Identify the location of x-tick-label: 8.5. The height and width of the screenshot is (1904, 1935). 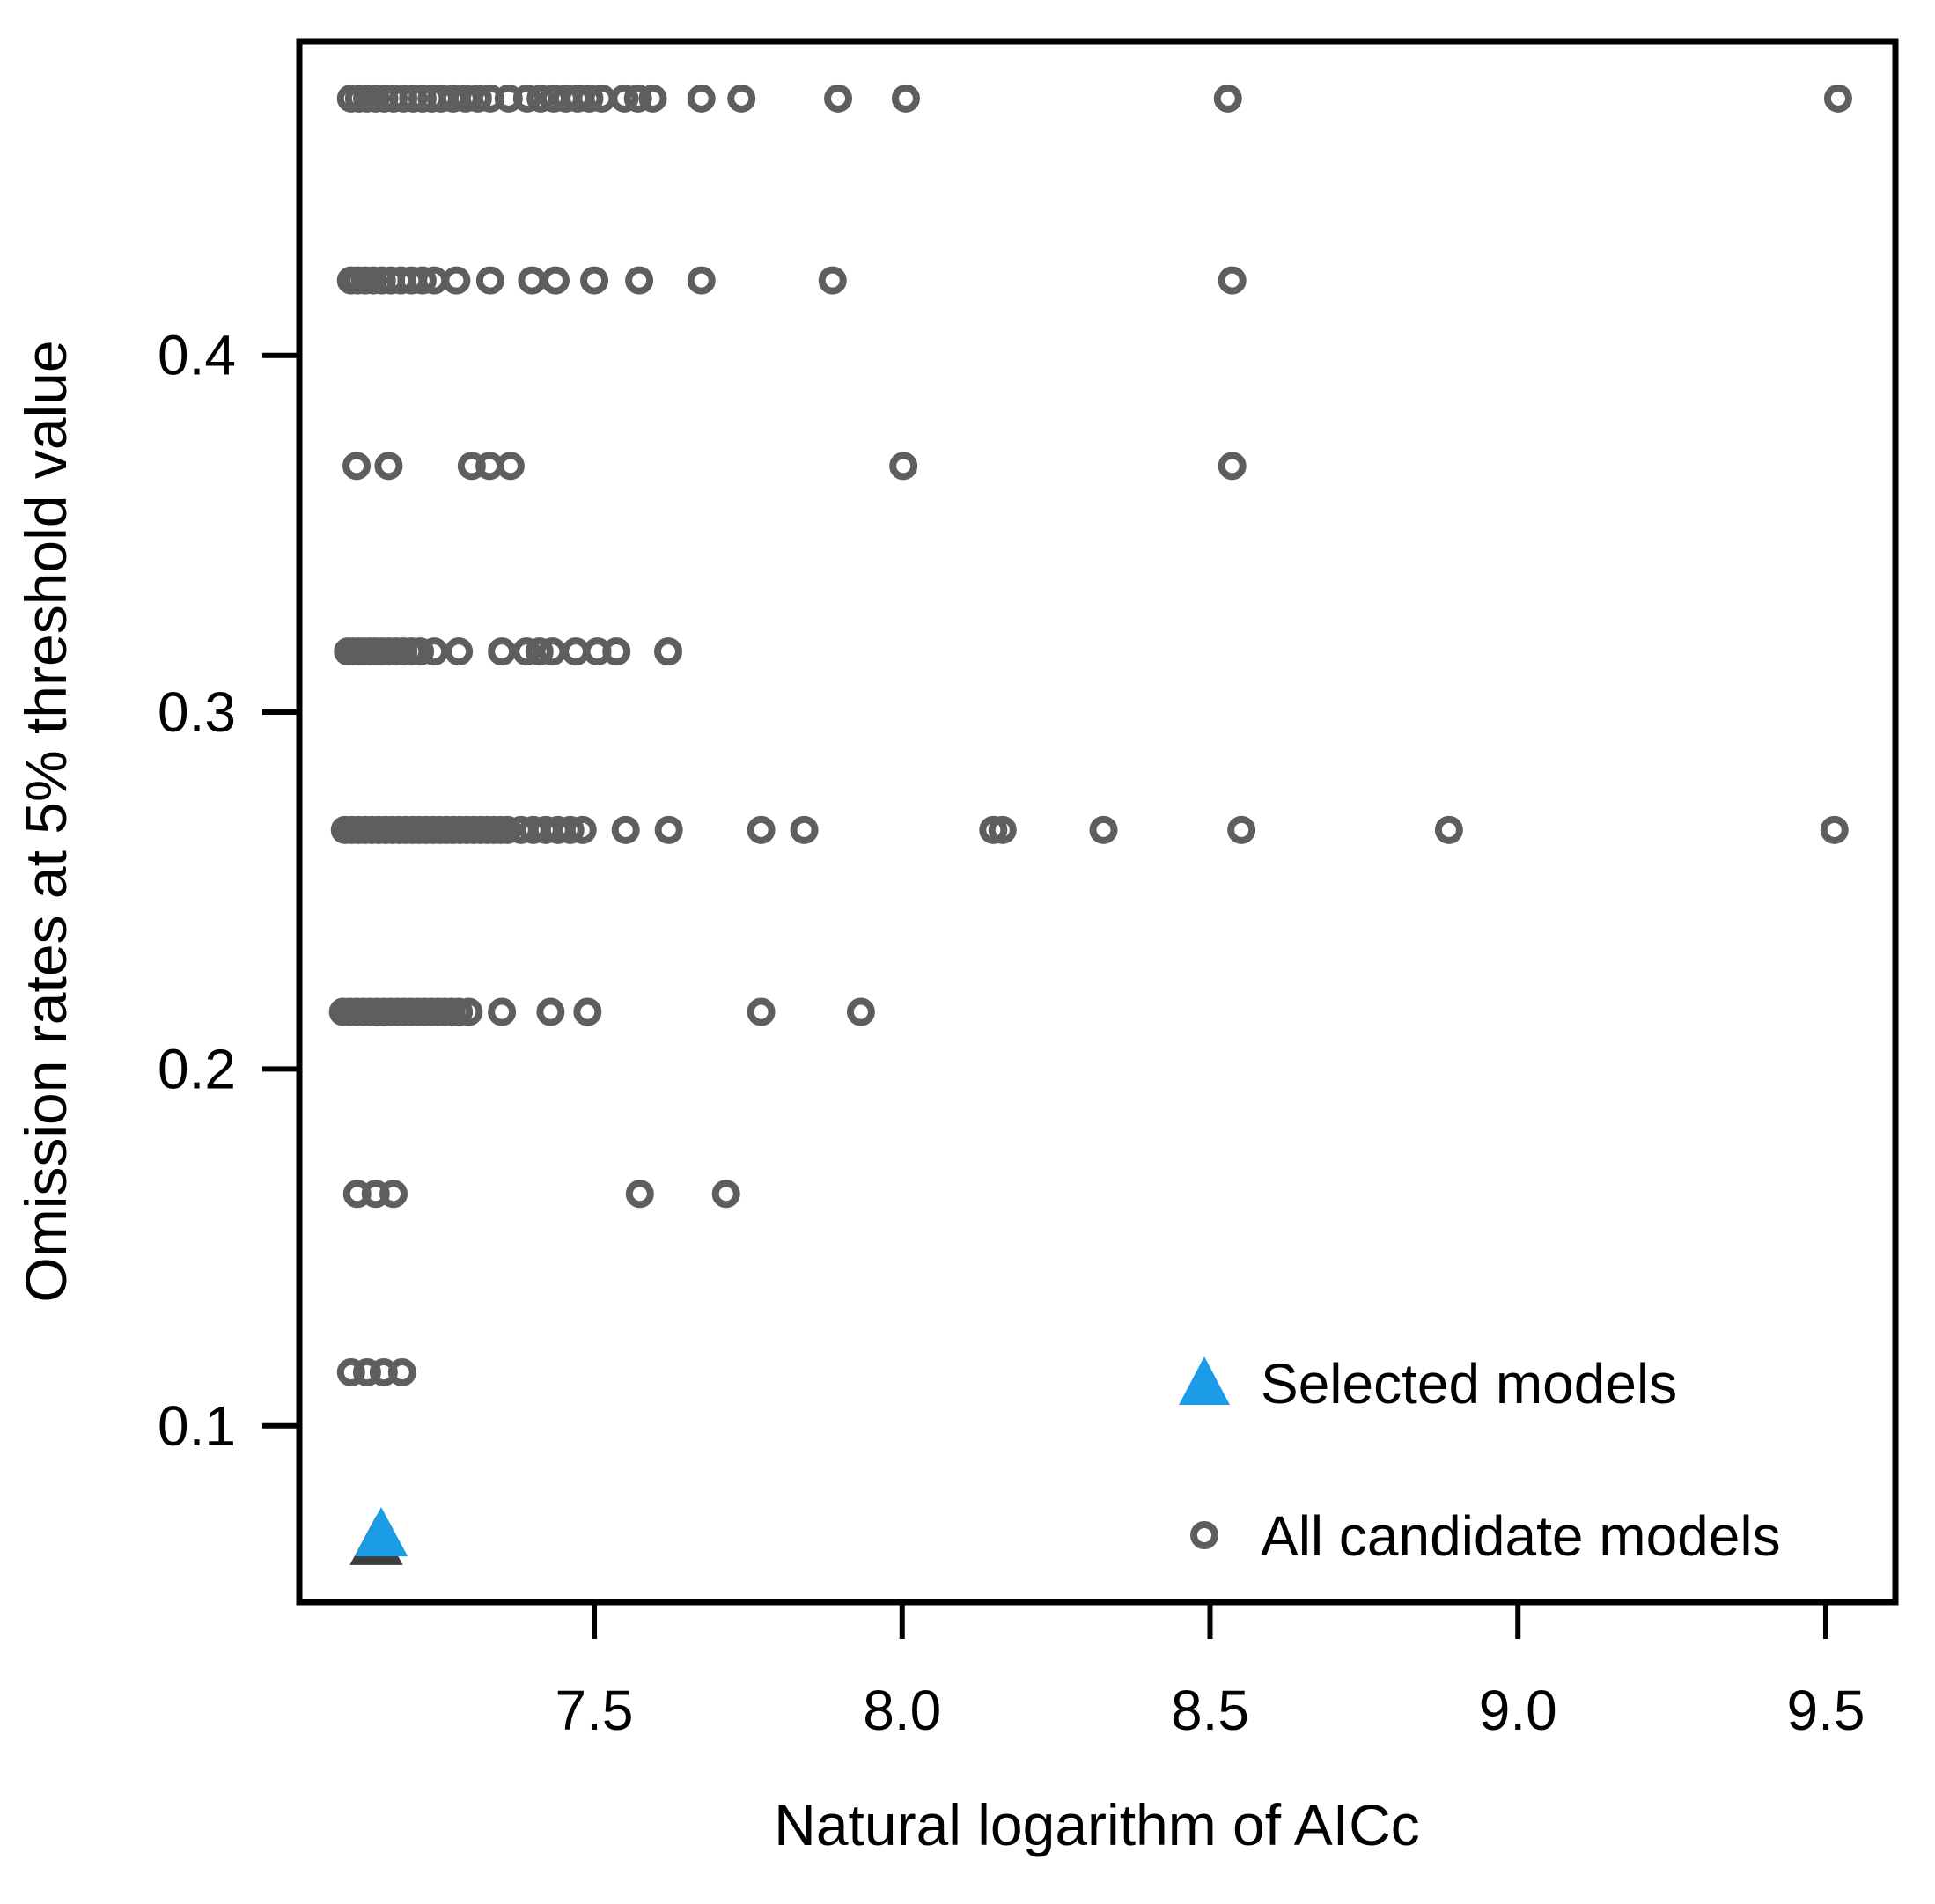
(1210, 1710).